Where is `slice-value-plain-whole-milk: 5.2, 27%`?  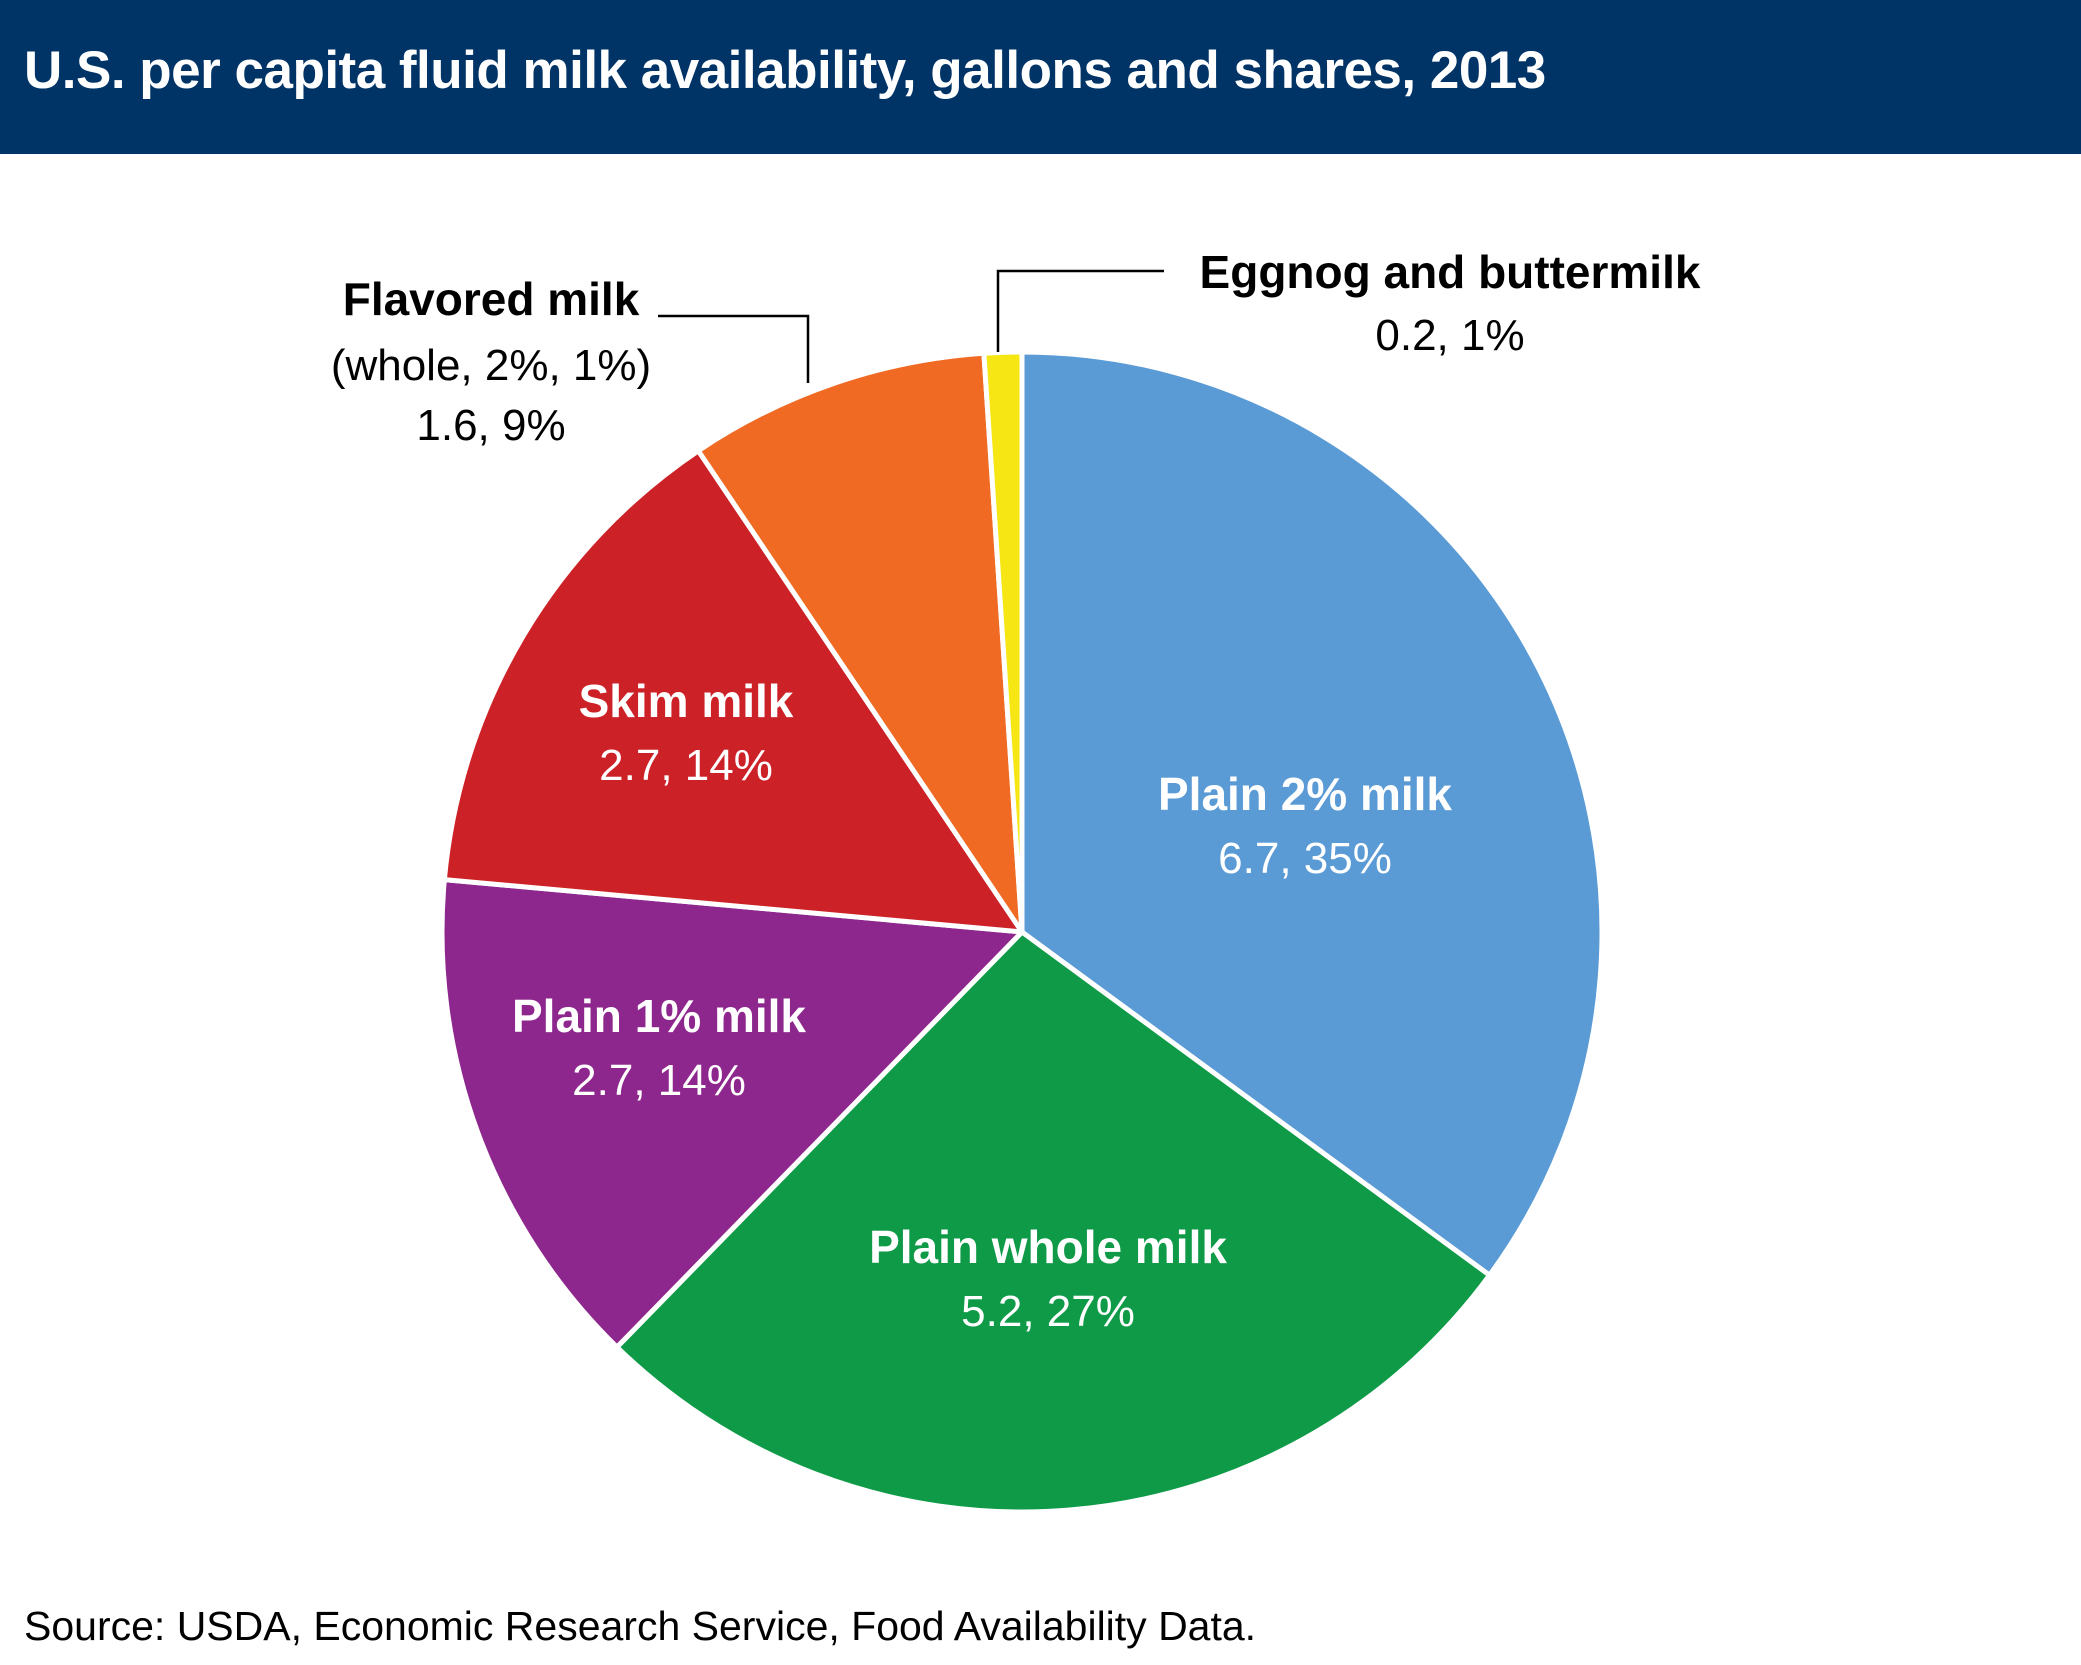 slice-value-plain-whole-milk: 5.2, 27% is located at coordinates (1048, 1311).